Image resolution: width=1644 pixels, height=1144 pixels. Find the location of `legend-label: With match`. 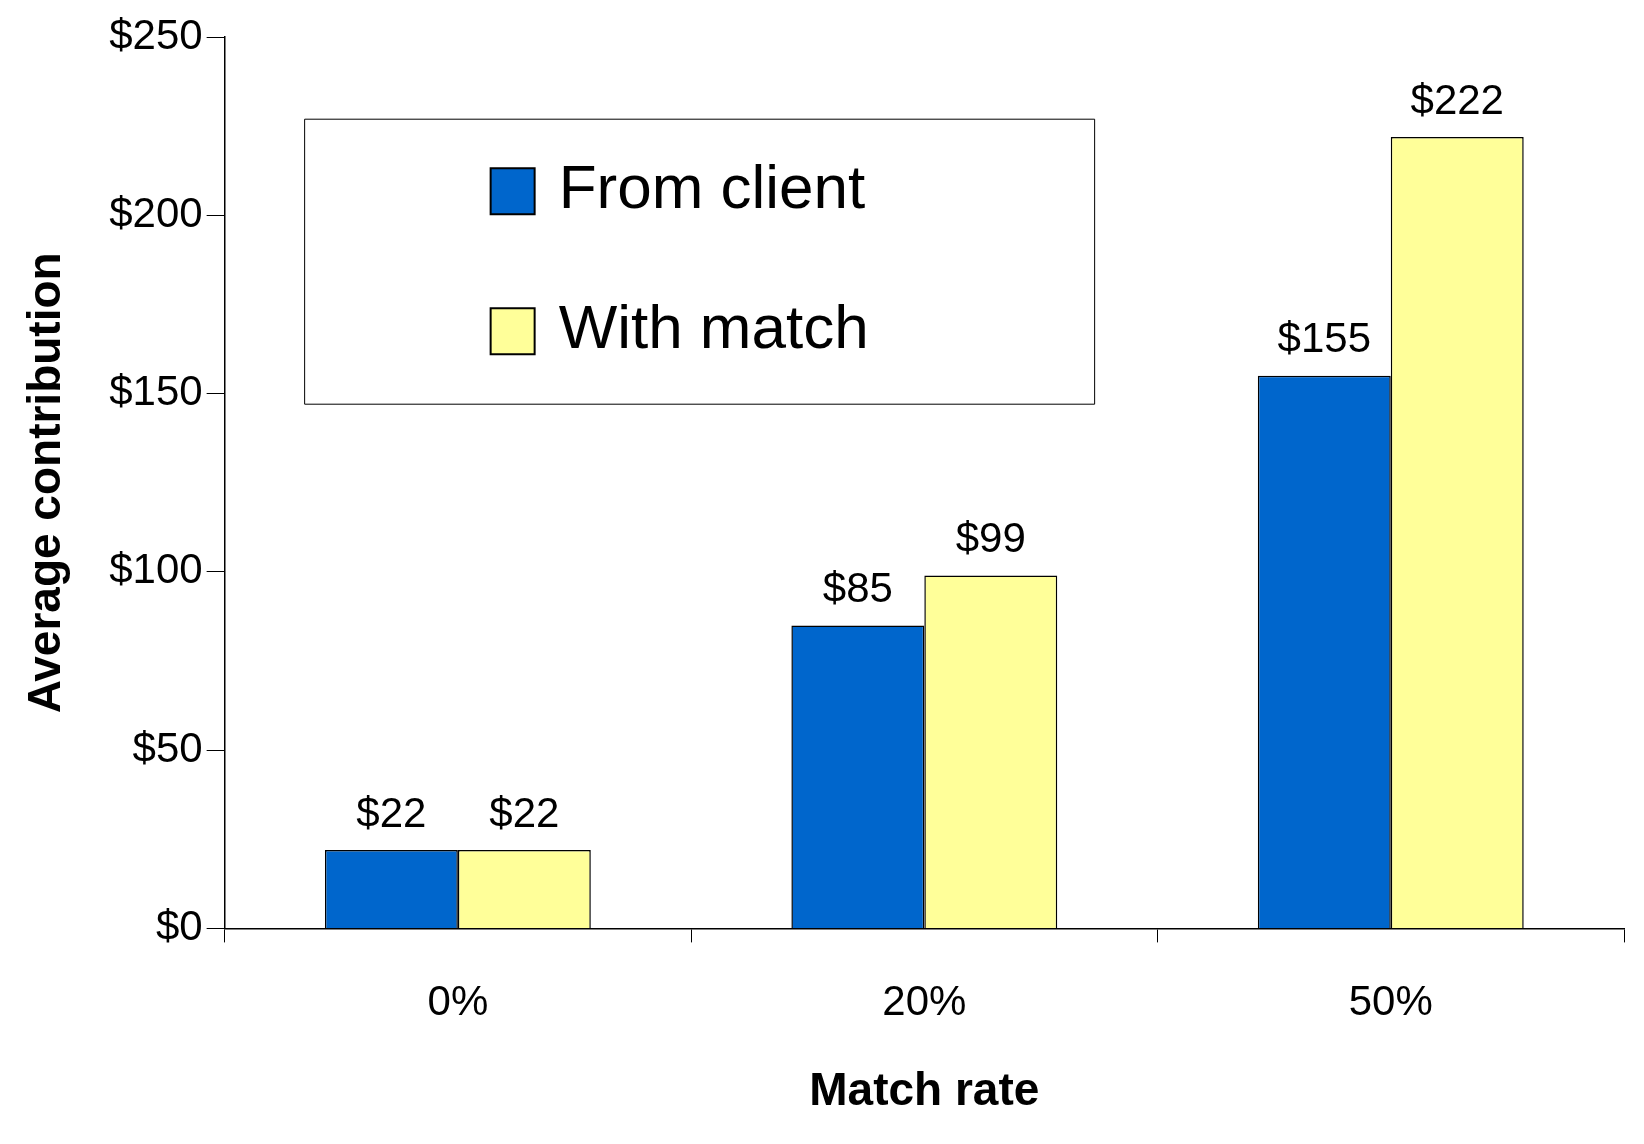

legend-label: With match is located at coordinates (713, 327).